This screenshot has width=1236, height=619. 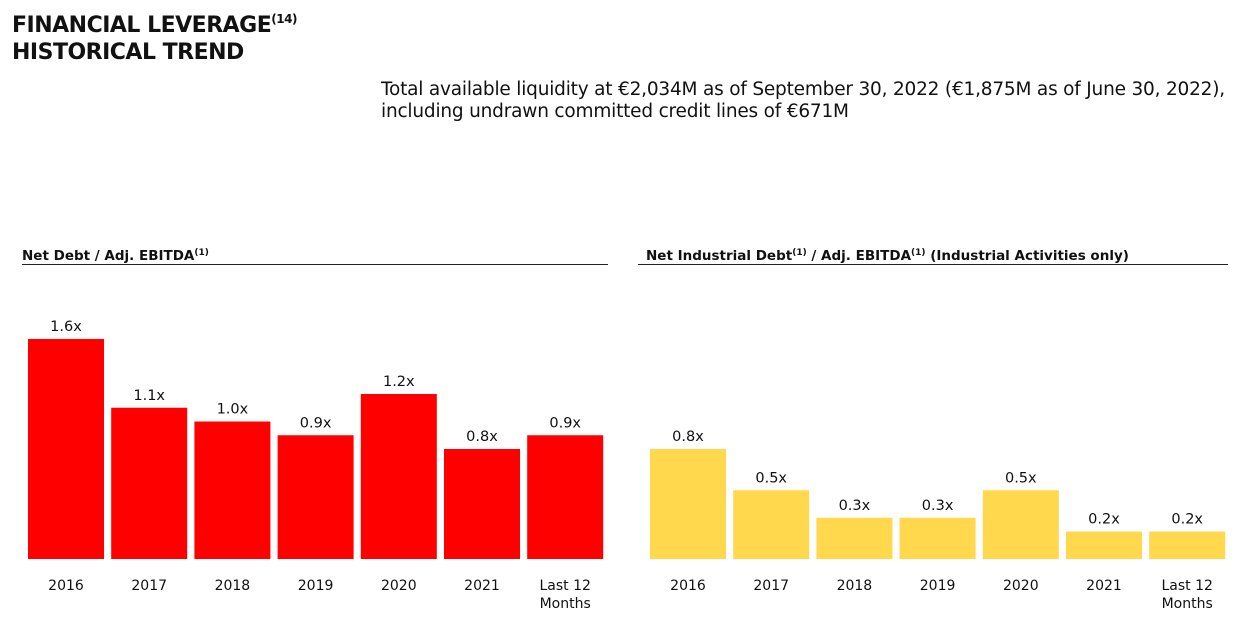 I want to click on bar-value-label: 1.0x, so click(x=233, y=410).